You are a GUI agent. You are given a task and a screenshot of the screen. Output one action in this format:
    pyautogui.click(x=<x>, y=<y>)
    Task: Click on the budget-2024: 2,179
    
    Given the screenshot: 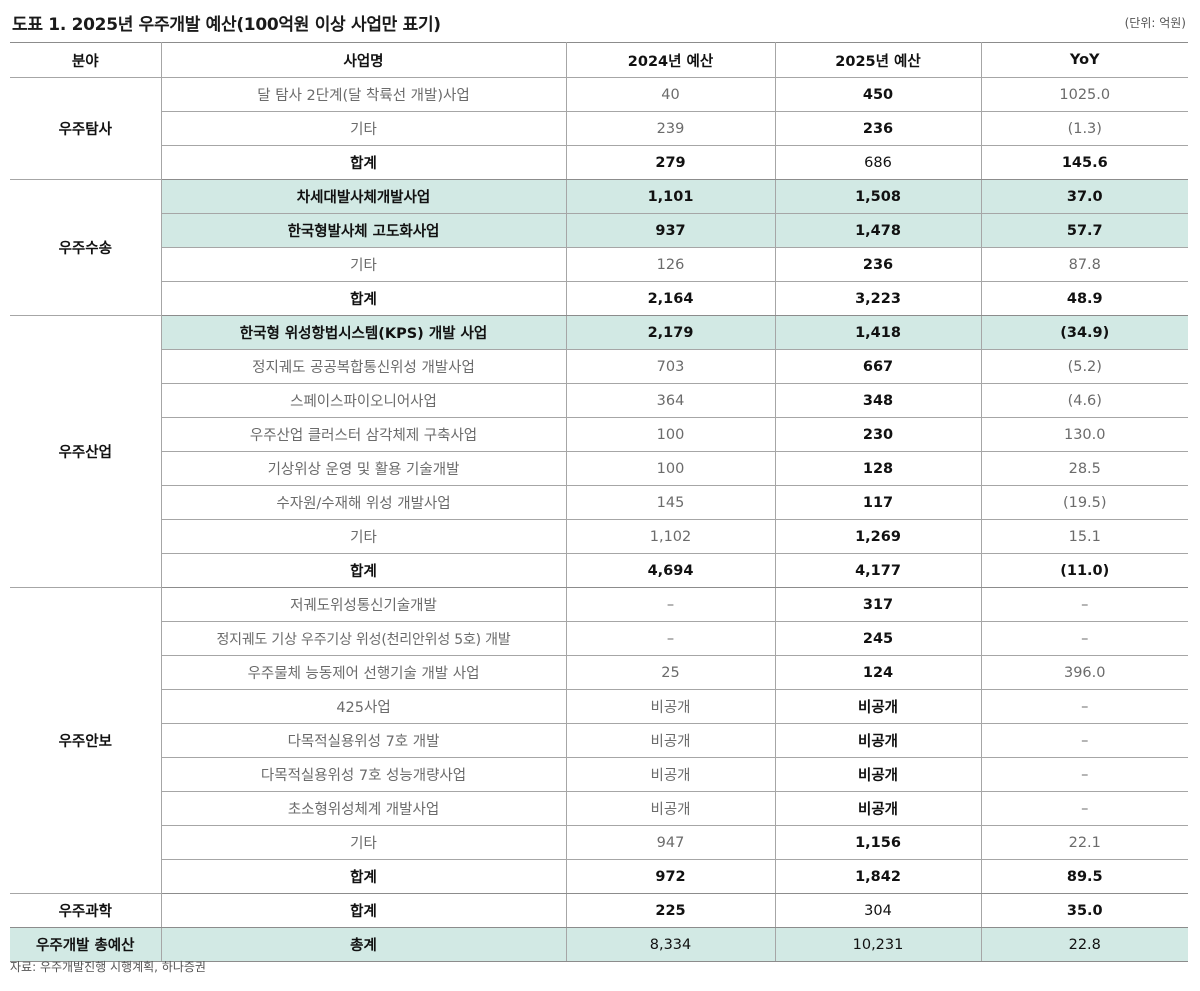 What is the action you would take?
    pyautogui.click(x=670, y=332)
    